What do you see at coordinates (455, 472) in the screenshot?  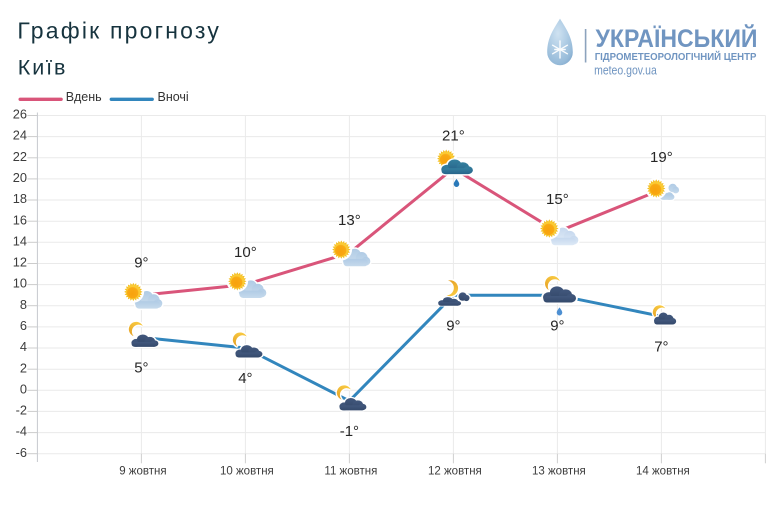 I see `svg-text: 12 жовтня` at bounding box center [455, 472].